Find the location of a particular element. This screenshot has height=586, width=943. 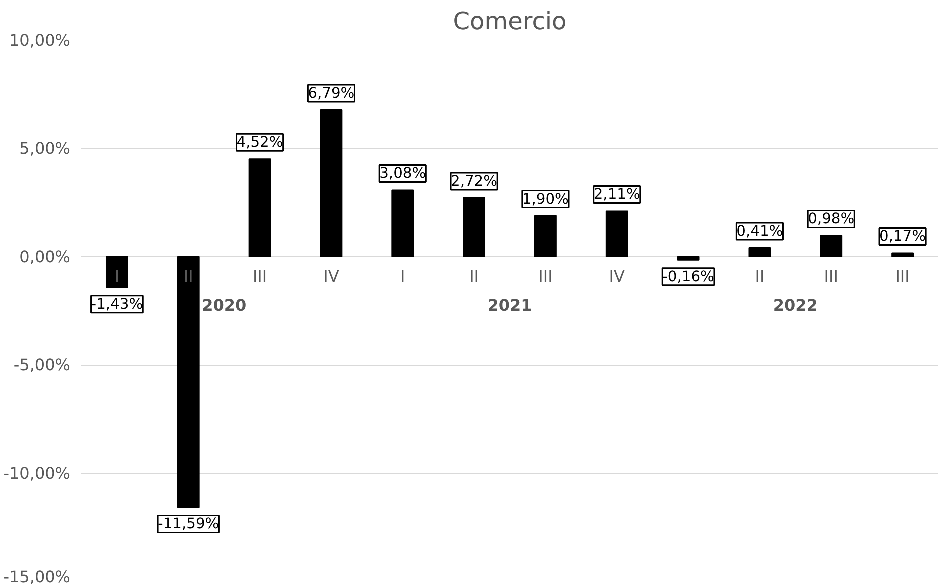

y-tick-label: -5,00% is located at coordinates (42, 365).